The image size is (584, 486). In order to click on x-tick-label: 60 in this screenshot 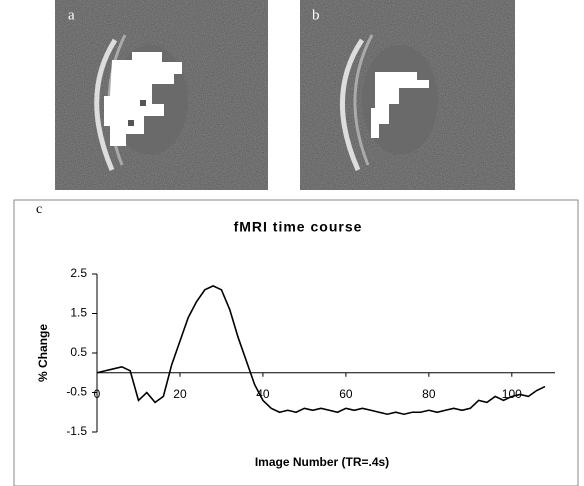, I will do `click(346, 394)`.